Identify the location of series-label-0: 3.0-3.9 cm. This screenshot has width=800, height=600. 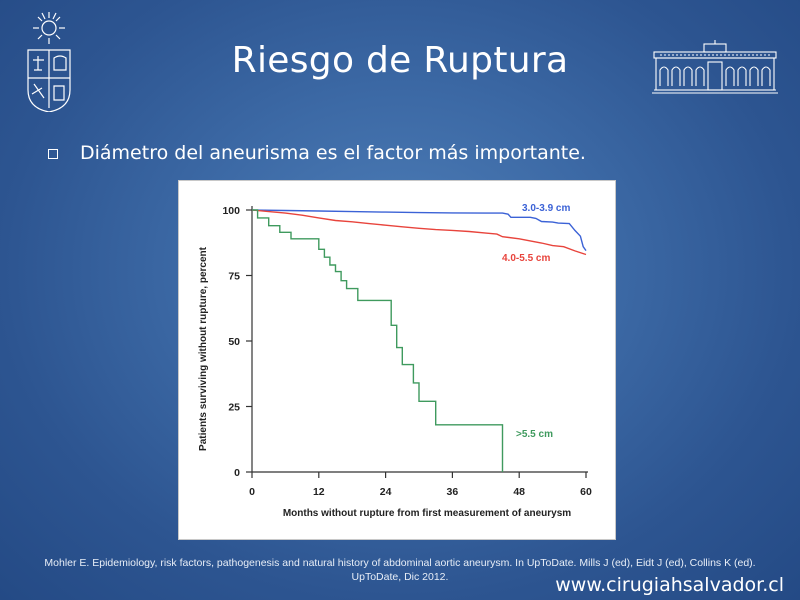
(546, 208).